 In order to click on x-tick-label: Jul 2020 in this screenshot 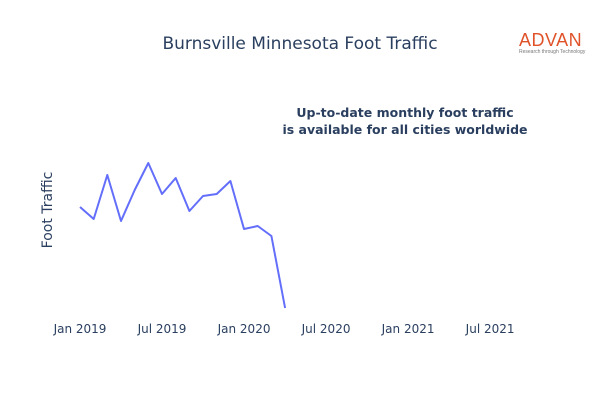, I will do `click(326, 329)`.